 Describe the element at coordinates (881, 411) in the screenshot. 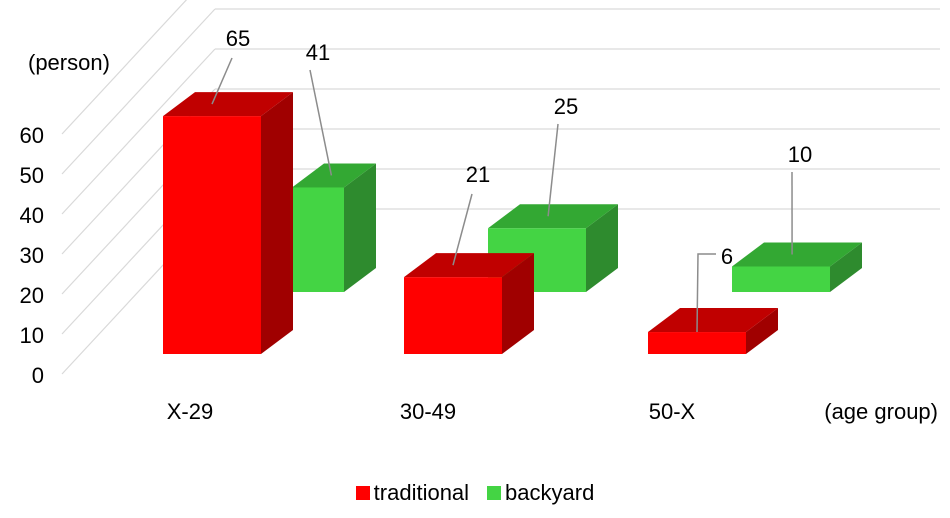

I see `x-axis-label: (age group)` at that location.